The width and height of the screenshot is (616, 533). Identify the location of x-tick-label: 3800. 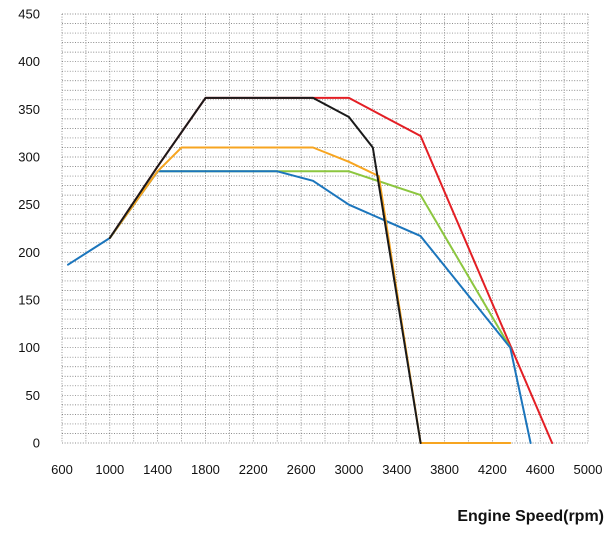
(444, 469).